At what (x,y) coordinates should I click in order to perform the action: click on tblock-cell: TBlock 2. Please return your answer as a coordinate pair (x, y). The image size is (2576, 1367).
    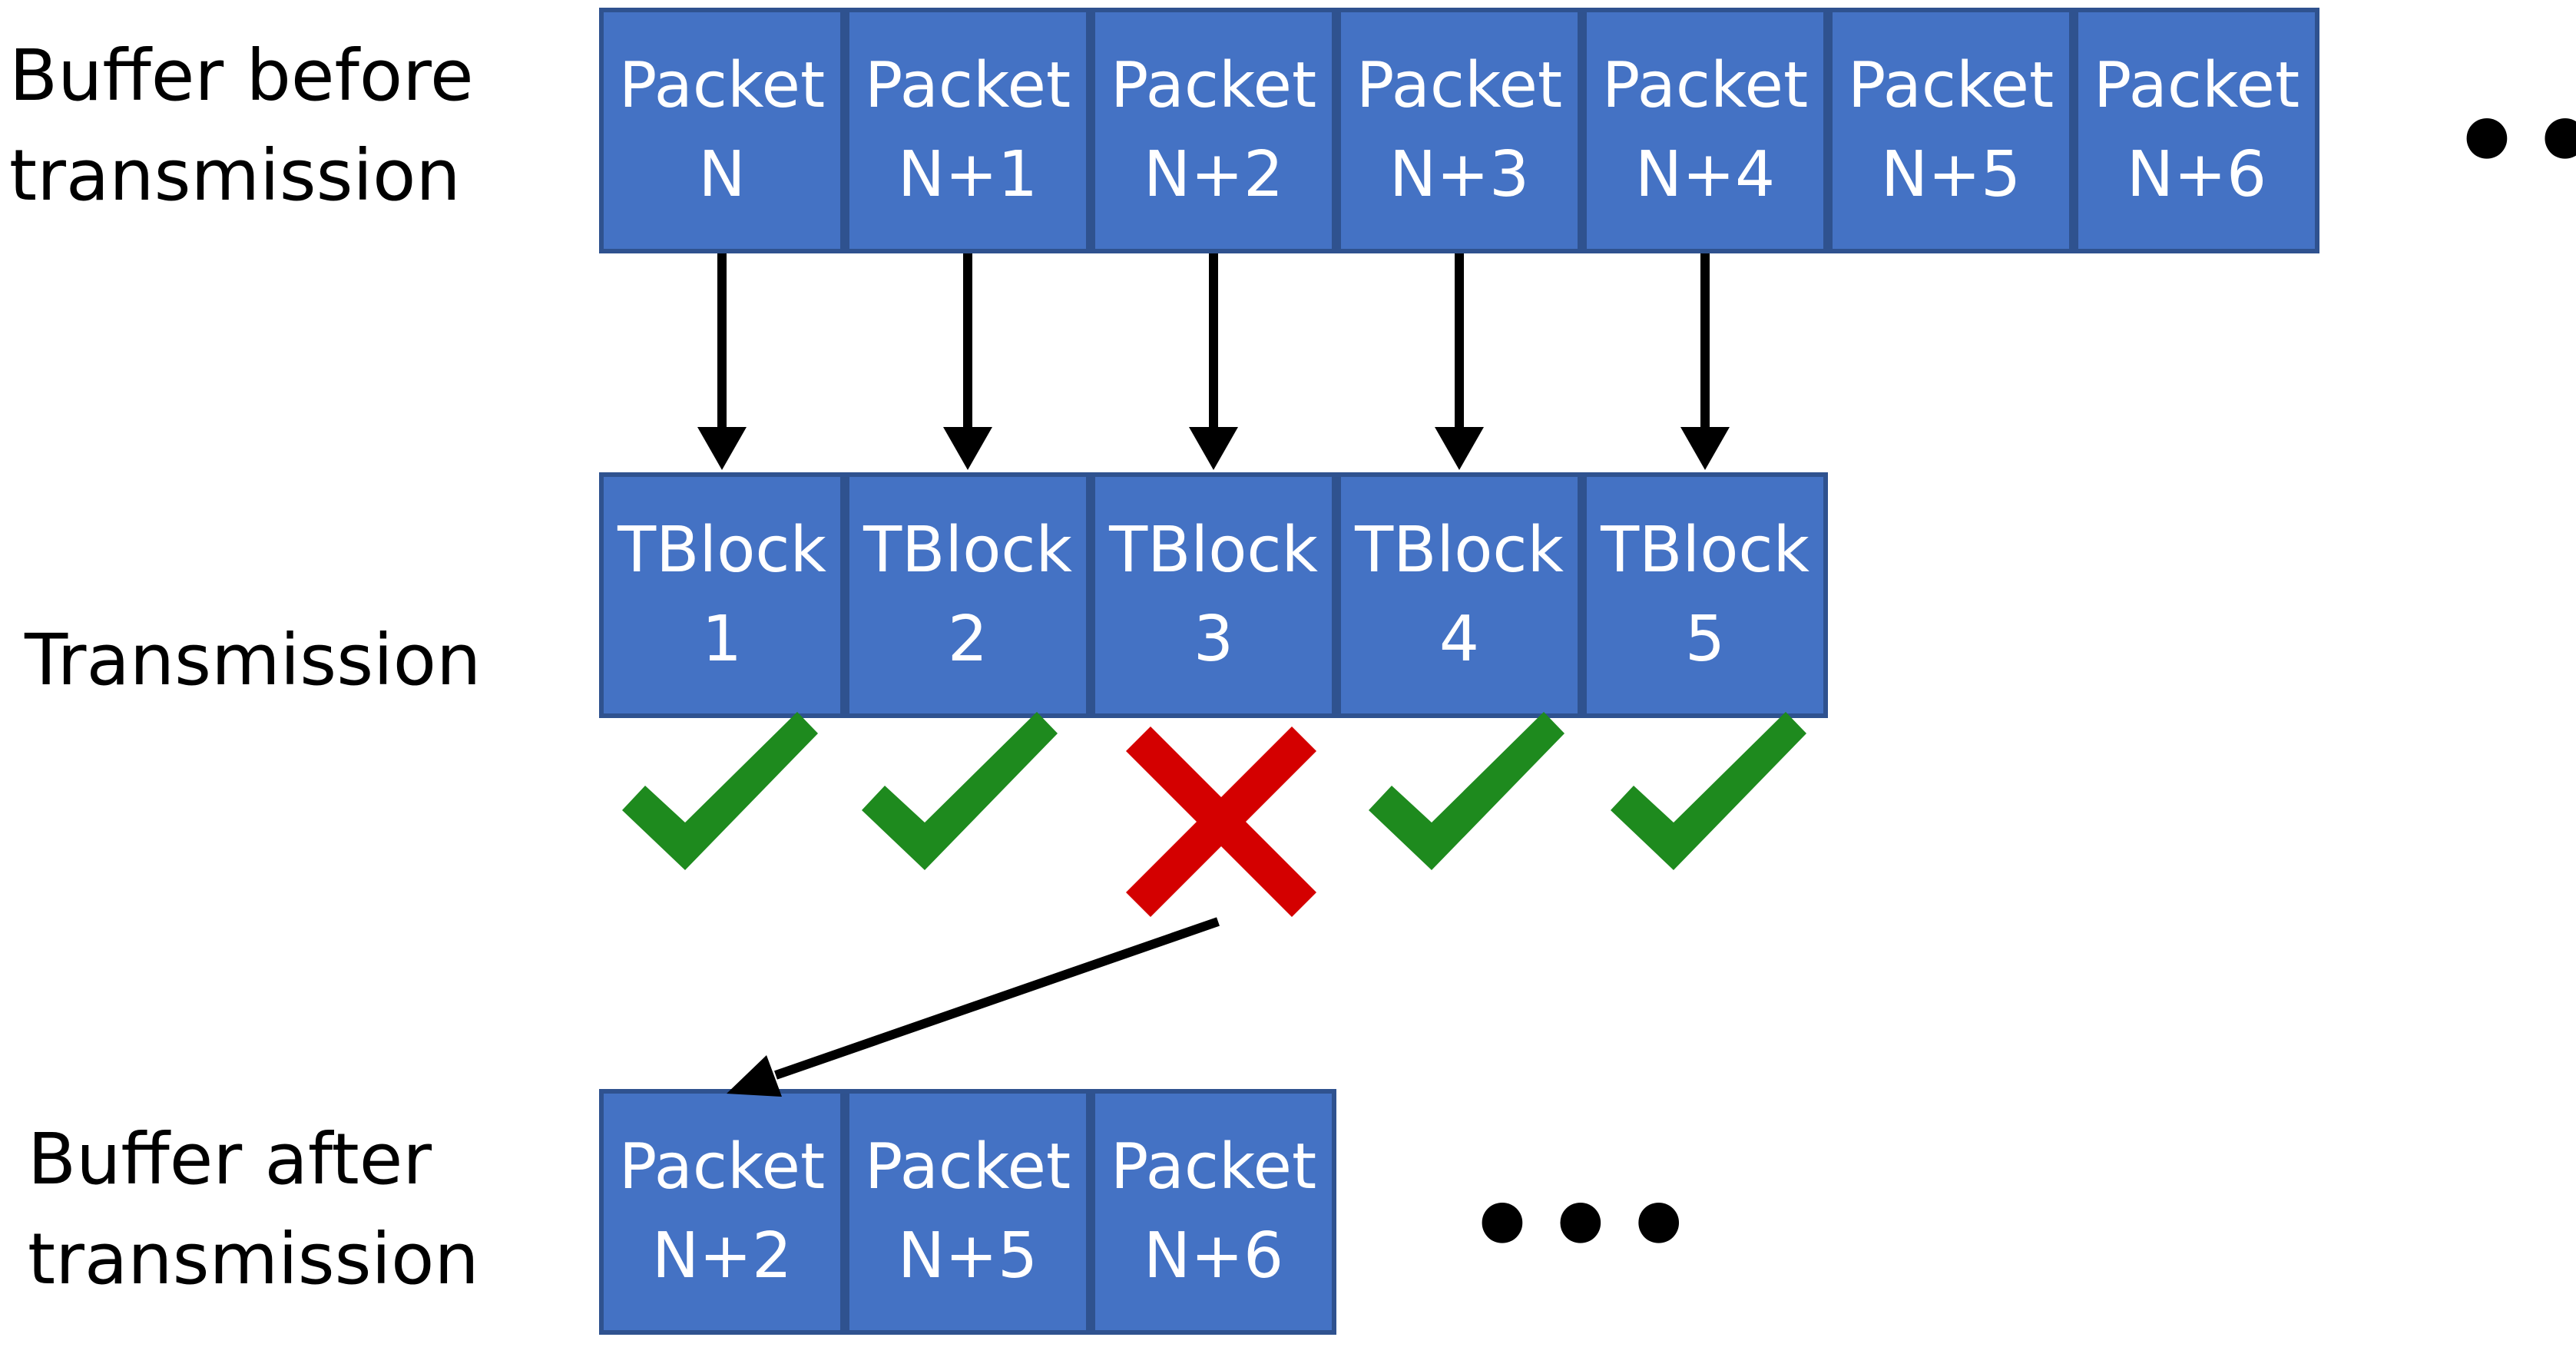
    Looking at the image, I should click on (968, 595).